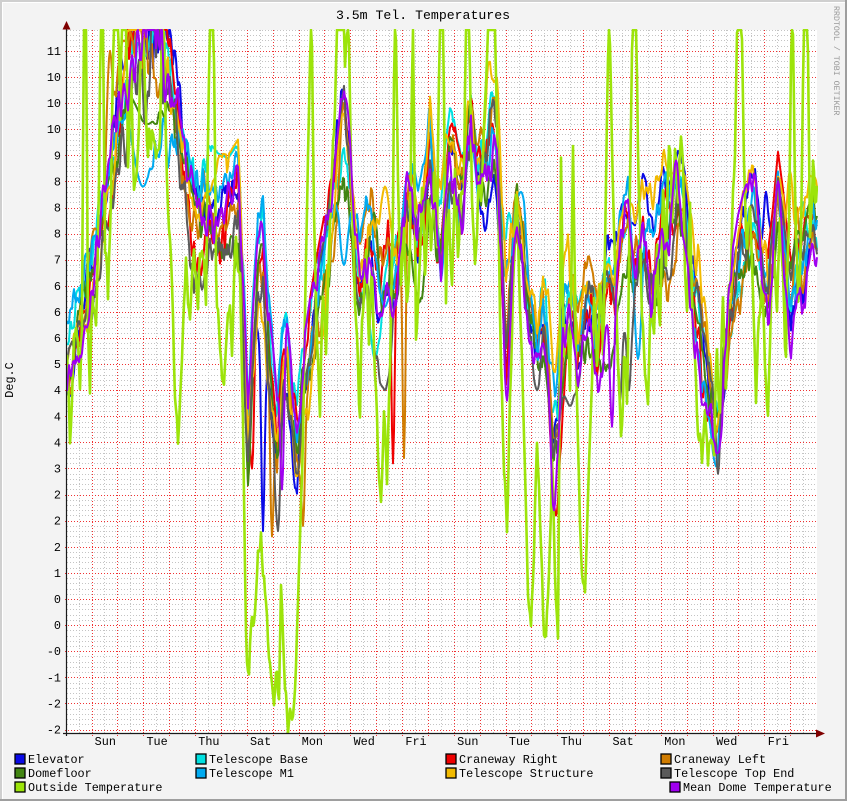  What do you see at coordinates (526, 774) in the screenshot?
I see `svg-text: Telescope Structure` at bounding box center [526, 774].